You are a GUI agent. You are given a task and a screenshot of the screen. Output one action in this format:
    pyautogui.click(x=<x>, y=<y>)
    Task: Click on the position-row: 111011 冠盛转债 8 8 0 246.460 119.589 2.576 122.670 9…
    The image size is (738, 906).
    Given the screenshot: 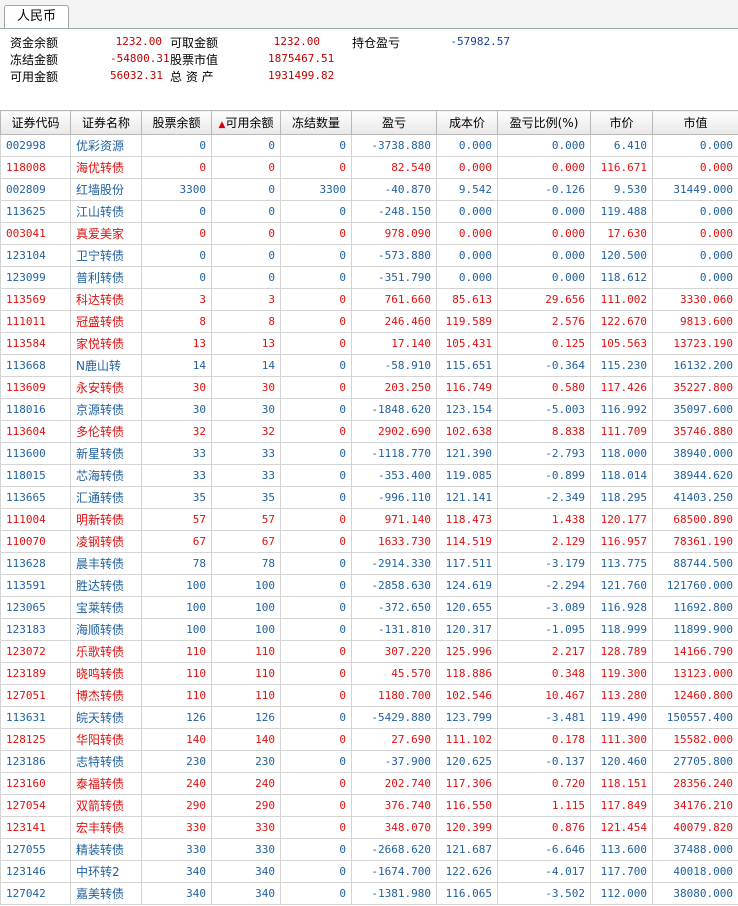 What is the action you would take?
    pyautogui.click(x=369, y=321)
    